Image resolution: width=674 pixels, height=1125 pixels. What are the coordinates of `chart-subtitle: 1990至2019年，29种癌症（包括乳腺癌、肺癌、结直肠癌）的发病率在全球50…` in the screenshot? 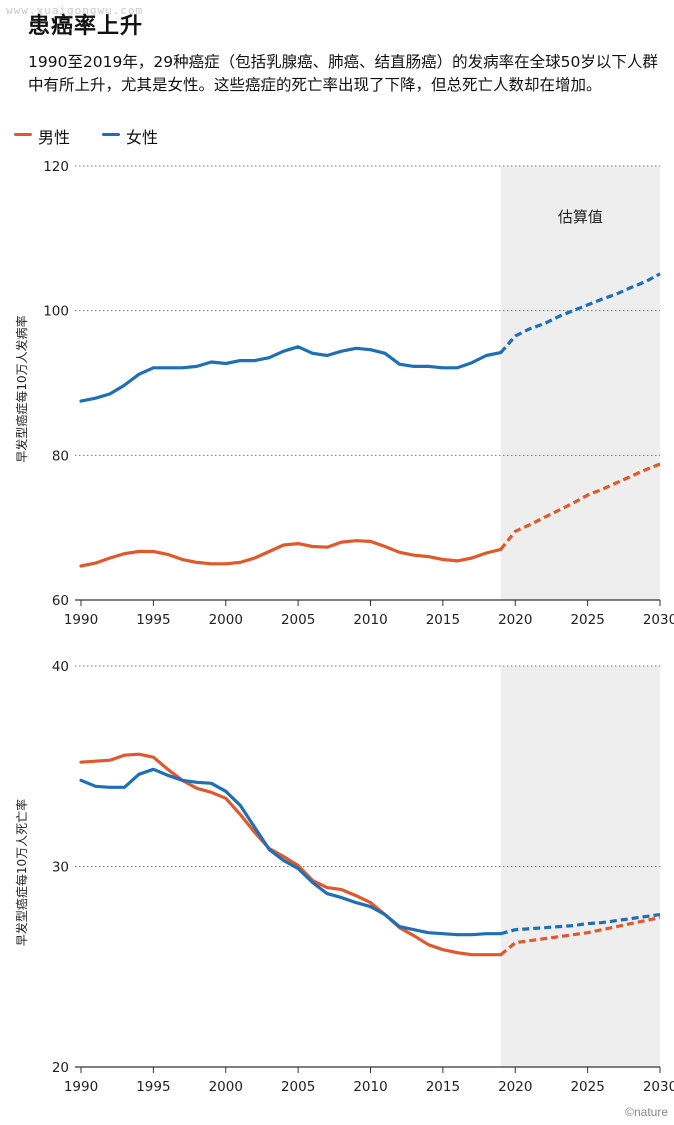 It's located at (343, 73).